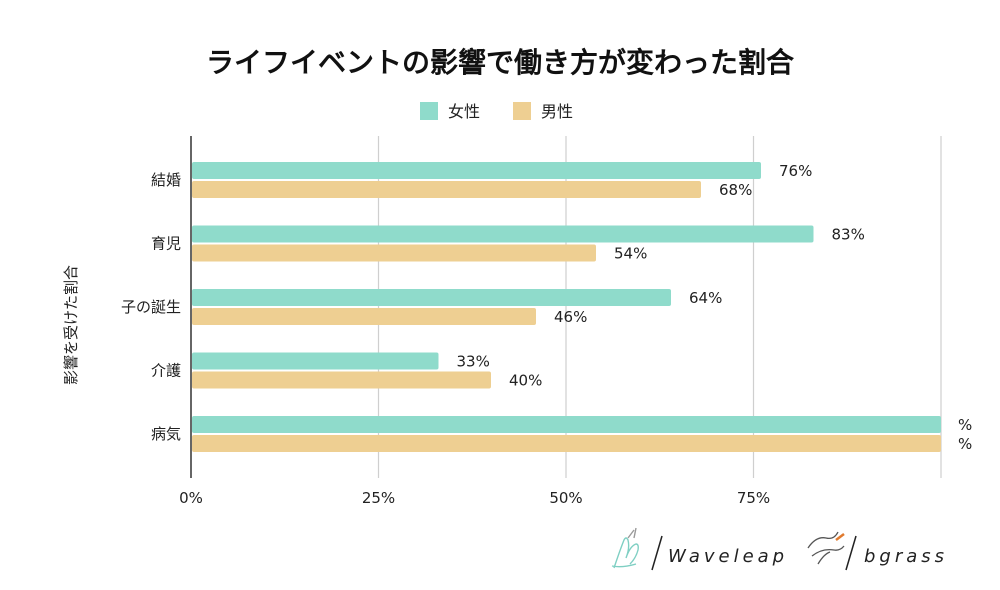  What do you see at coordinates (848, 235) in the screenshot?
I see `value-label: 83%` at bounding box center [848, 235].